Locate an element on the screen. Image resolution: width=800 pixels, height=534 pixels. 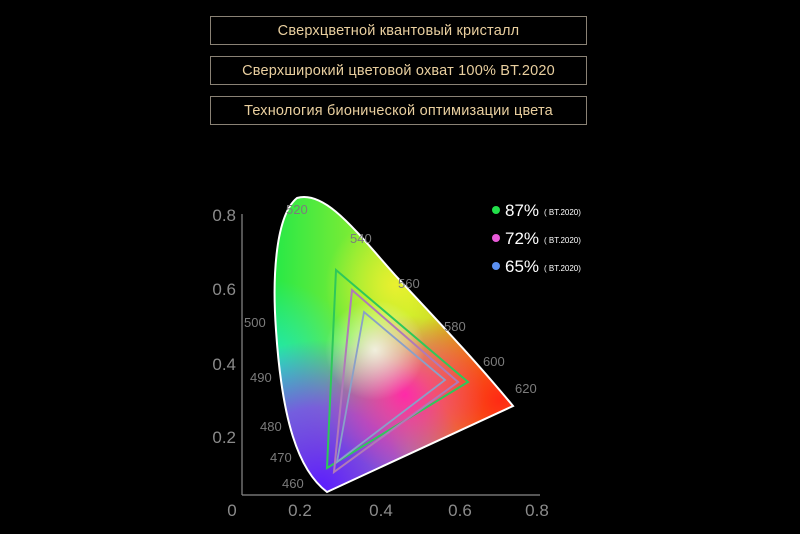
feature-label: Технология бионической оптимизации цвета is located at coordinates (398, 110).